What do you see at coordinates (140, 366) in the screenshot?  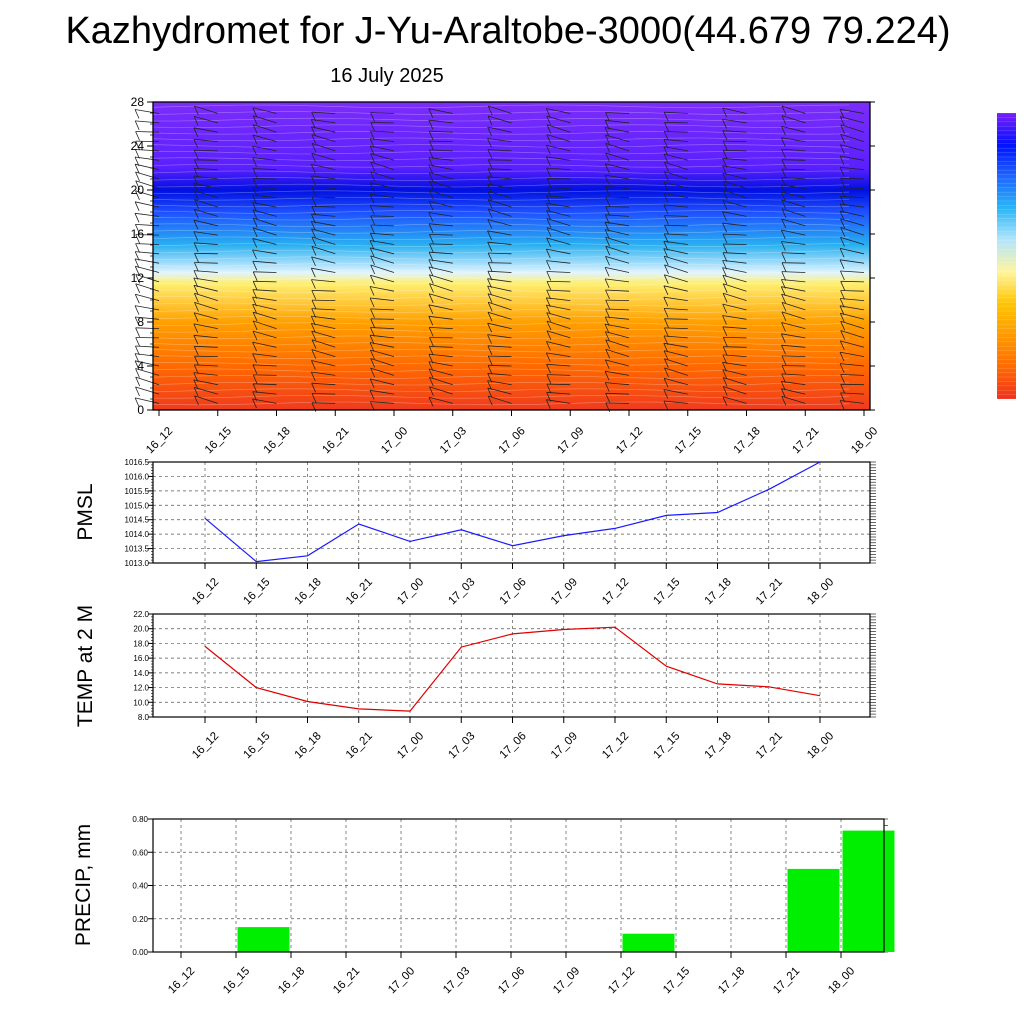 I see `y-tick-label: 4` at bounding box center [140, 366].